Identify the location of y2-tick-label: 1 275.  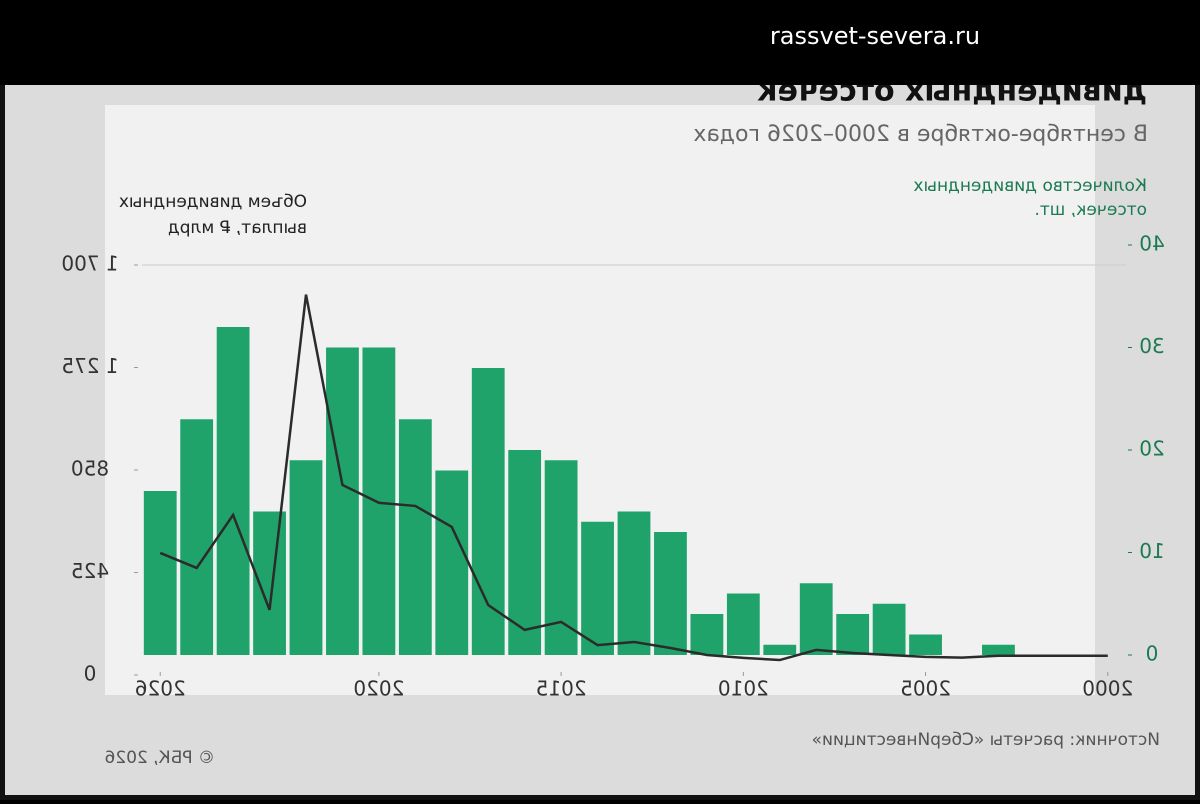
(89, 366).